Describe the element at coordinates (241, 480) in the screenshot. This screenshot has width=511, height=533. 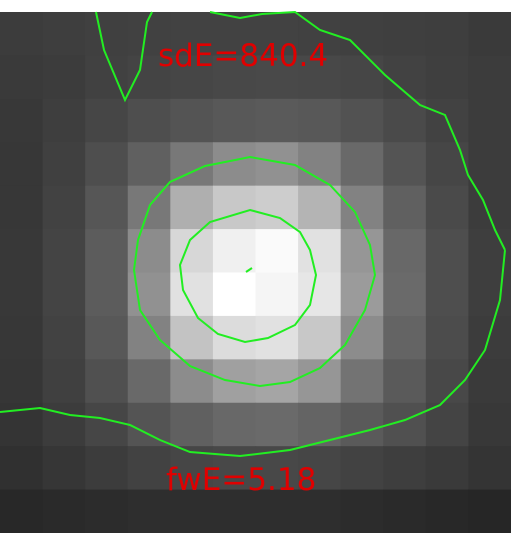
I see `fw-label: fwE=5.18` at that location.